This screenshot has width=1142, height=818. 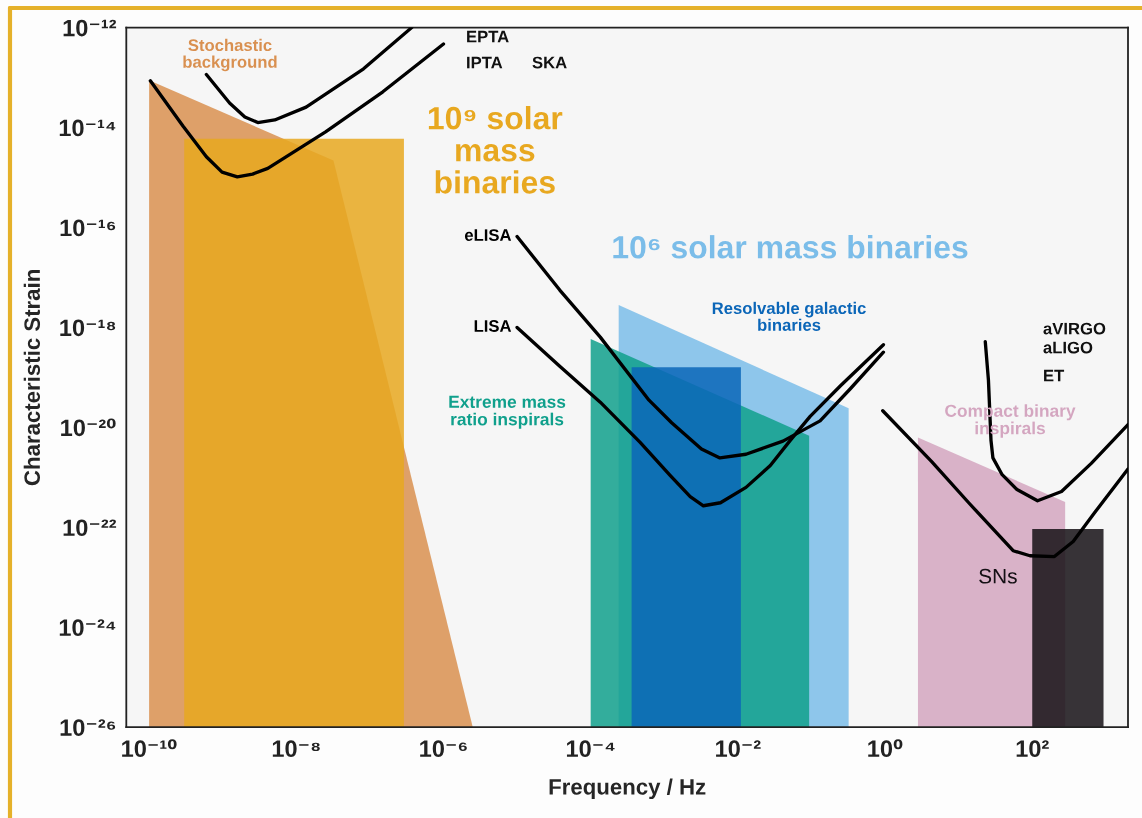 What do you see at coordinates (87, 128) in the screenshot?
I see `y-tick-label: 10⁻¹⁴` at bounding box center [87, 128].